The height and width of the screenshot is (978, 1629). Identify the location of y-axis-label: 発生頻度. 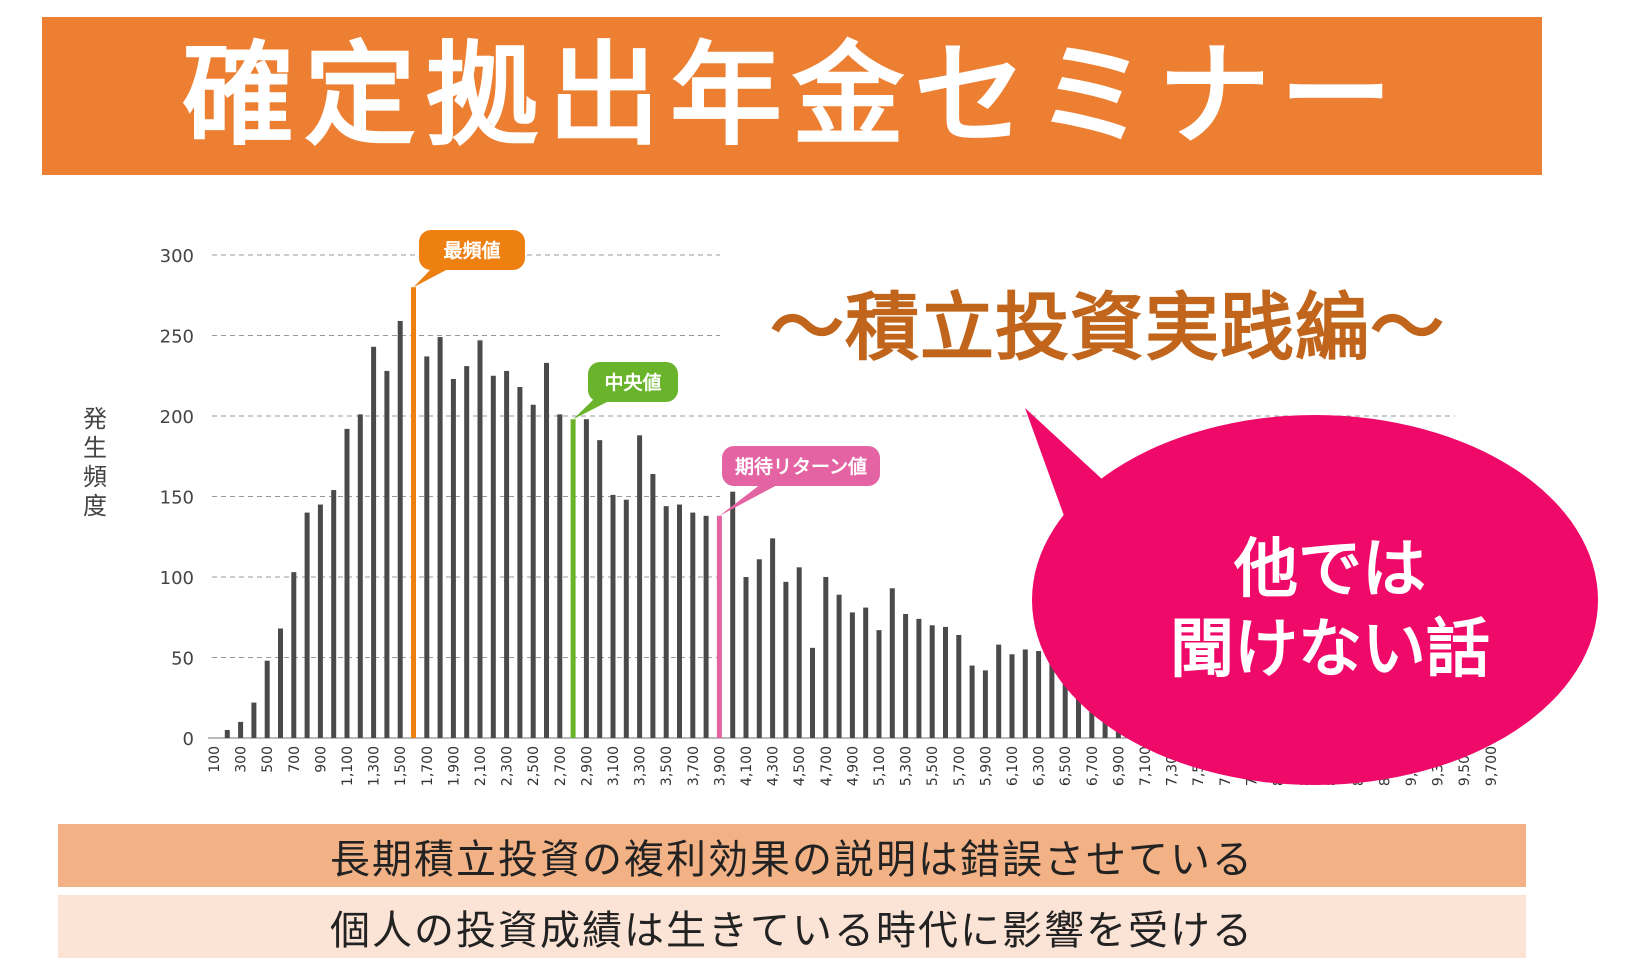
(95, 462).